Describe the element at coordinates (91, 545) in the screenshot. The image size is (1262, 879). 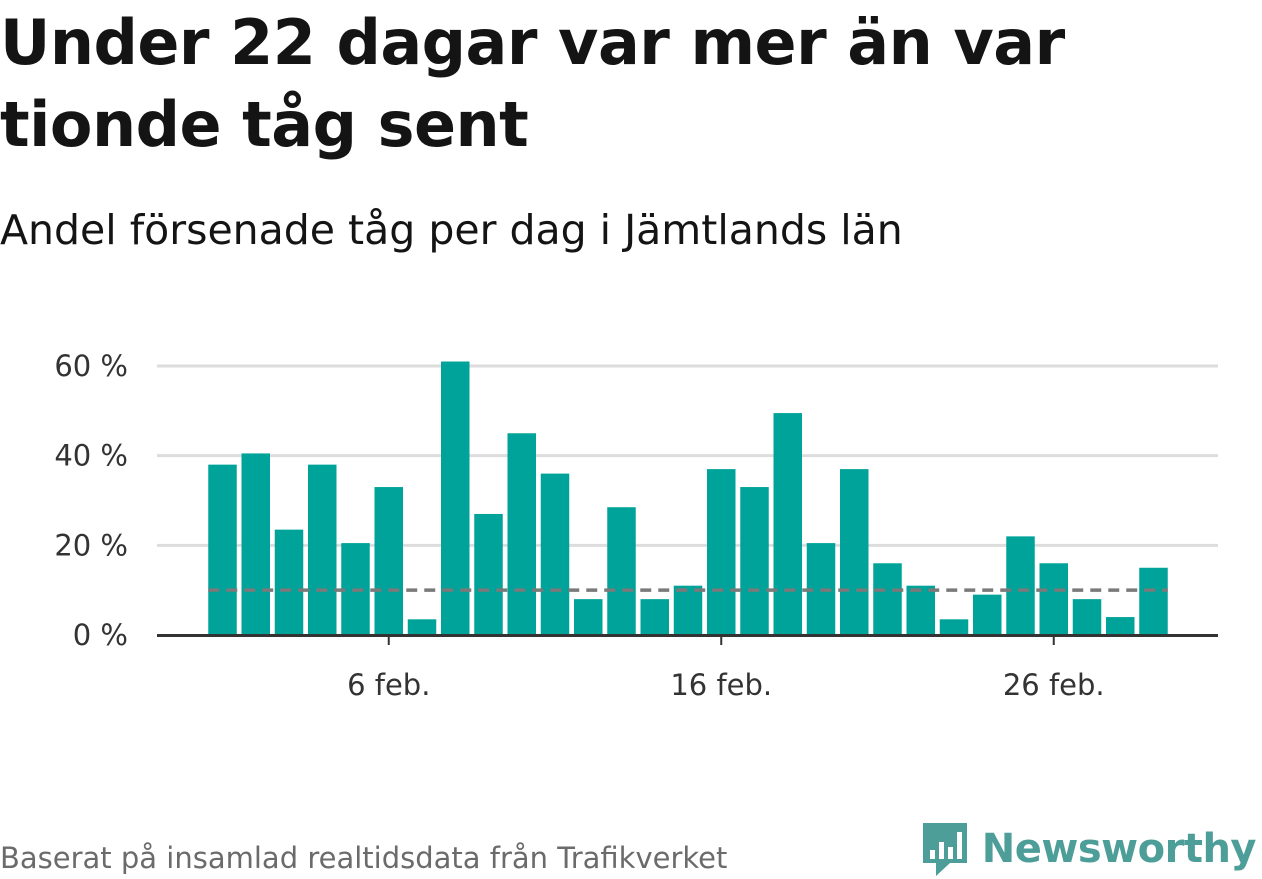
I see `y-tick-label: 20 %` at that location.